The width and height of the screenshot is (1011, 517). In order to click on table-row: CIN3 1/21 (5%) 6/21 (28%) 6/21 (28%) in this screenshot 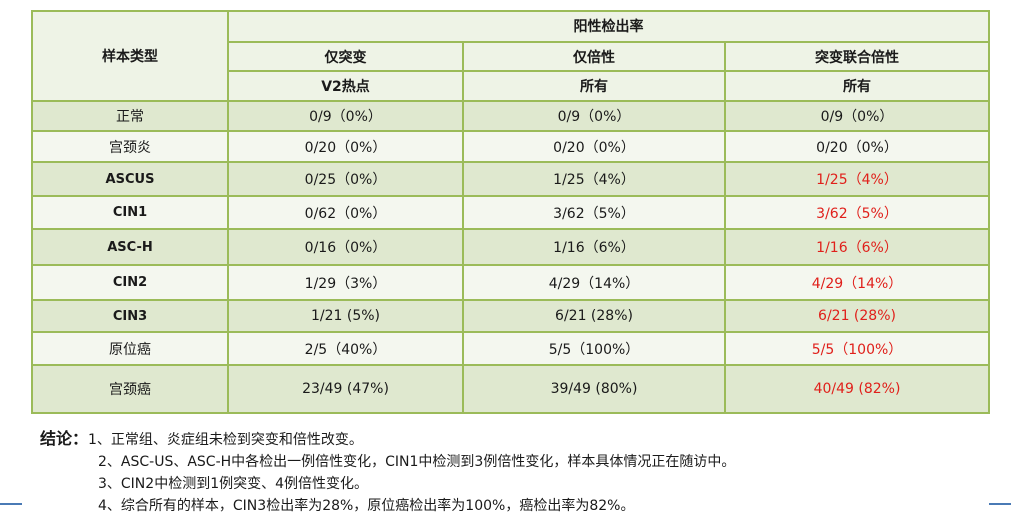, I will do `click(510, 316)`.